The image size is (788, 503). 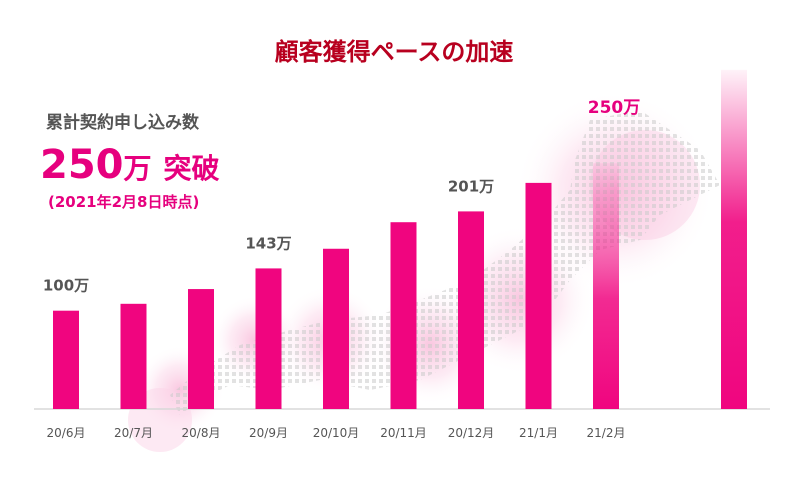 What do you see at coordinates (138, 168) in the screenshot?
I see `headline-unit: 万` at bounding box center [138, 168].